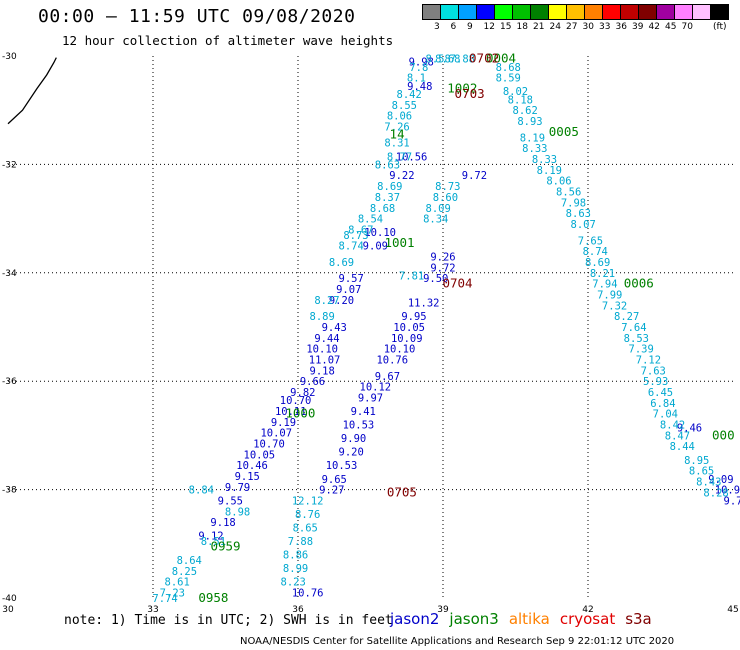 Image resolution: width=740 pixels, height=650 pixels. Describe the element at coordinates (457, 283) in the screenshot. I see `pass-time-label: 0704` at that location.